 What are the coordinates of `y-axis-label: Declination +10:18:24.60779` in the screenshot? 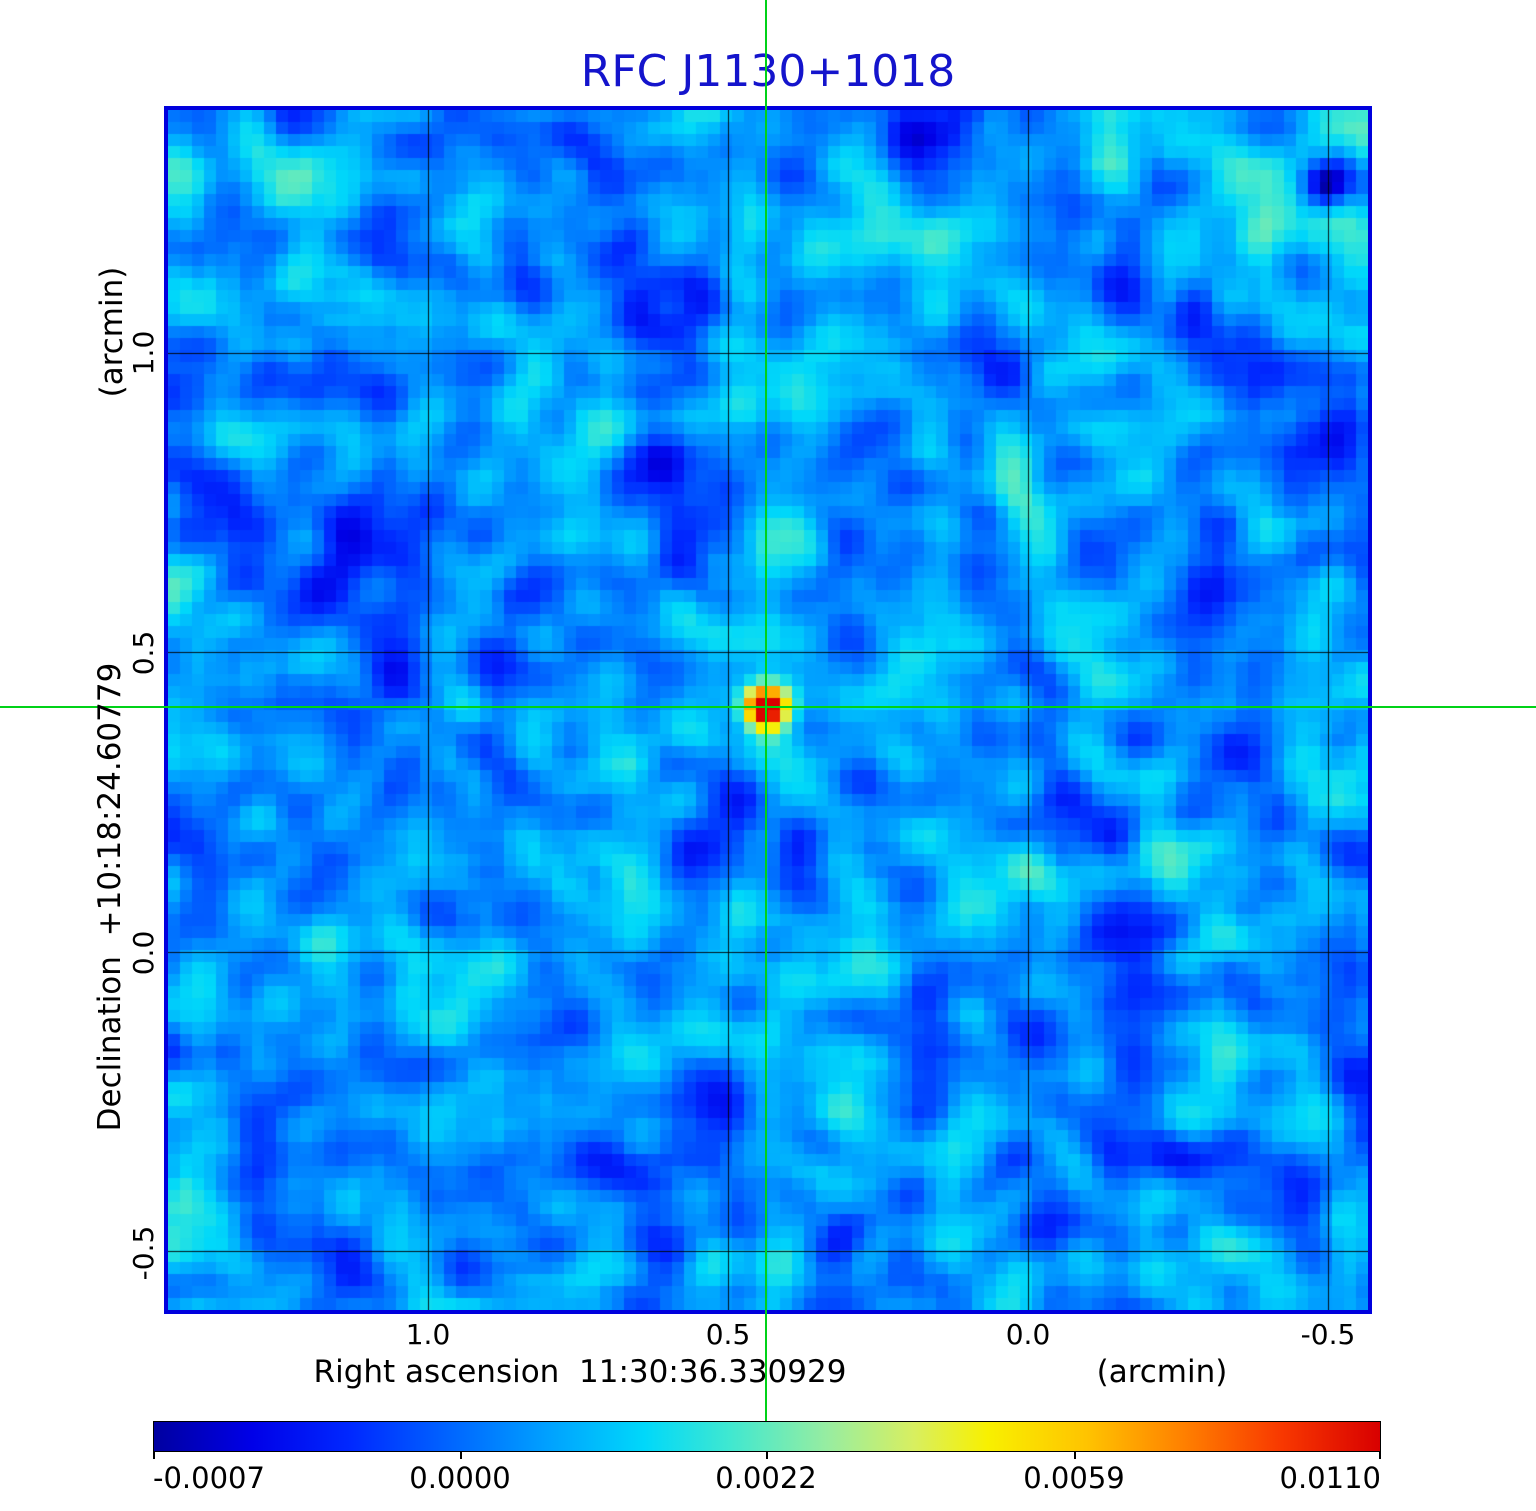 It's located at (110, 897).